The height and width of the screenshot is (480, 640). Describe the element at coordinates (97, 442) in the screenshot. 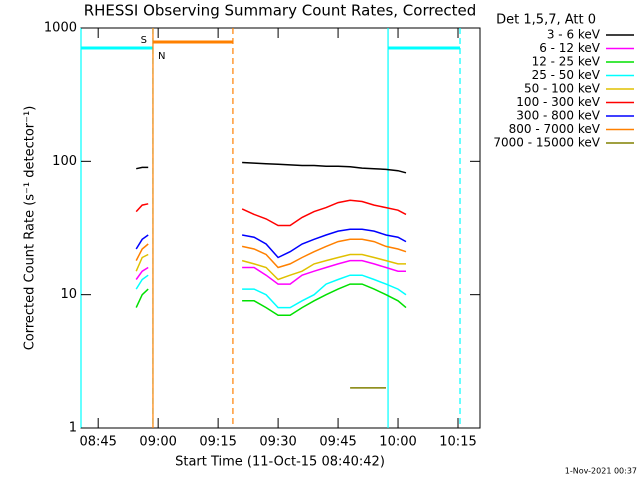

I see `x-tick-label: 08:45` at that location.